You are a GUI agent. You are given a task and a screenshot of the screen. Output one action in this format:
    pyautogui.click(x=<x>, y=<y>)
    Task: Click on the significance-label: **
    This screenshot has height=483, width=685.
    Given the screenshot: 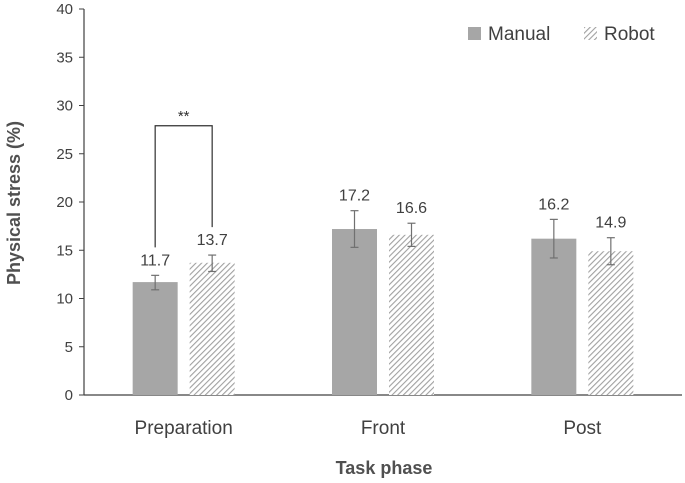 What is the action you would take?
    pyautogui.click(x=184, y=116)
    